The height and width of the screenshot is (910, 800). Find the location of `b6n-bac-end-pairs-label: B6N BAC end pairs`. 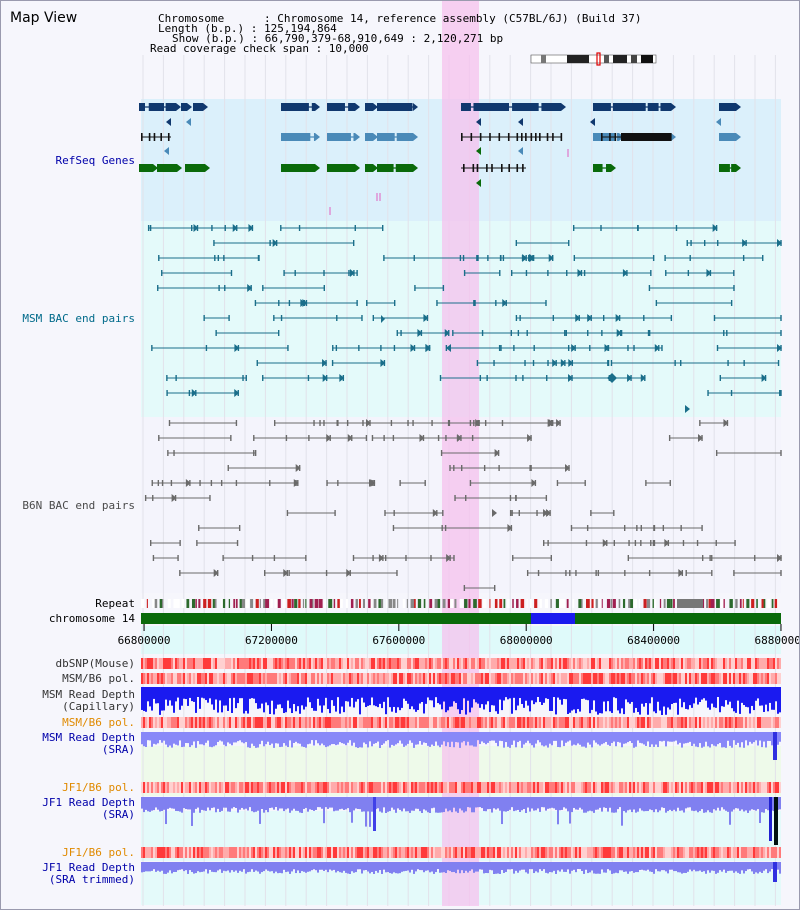

b6n-bac-end-pairs-label: B6N BAC end pairs is located at coordinates (78, 505).